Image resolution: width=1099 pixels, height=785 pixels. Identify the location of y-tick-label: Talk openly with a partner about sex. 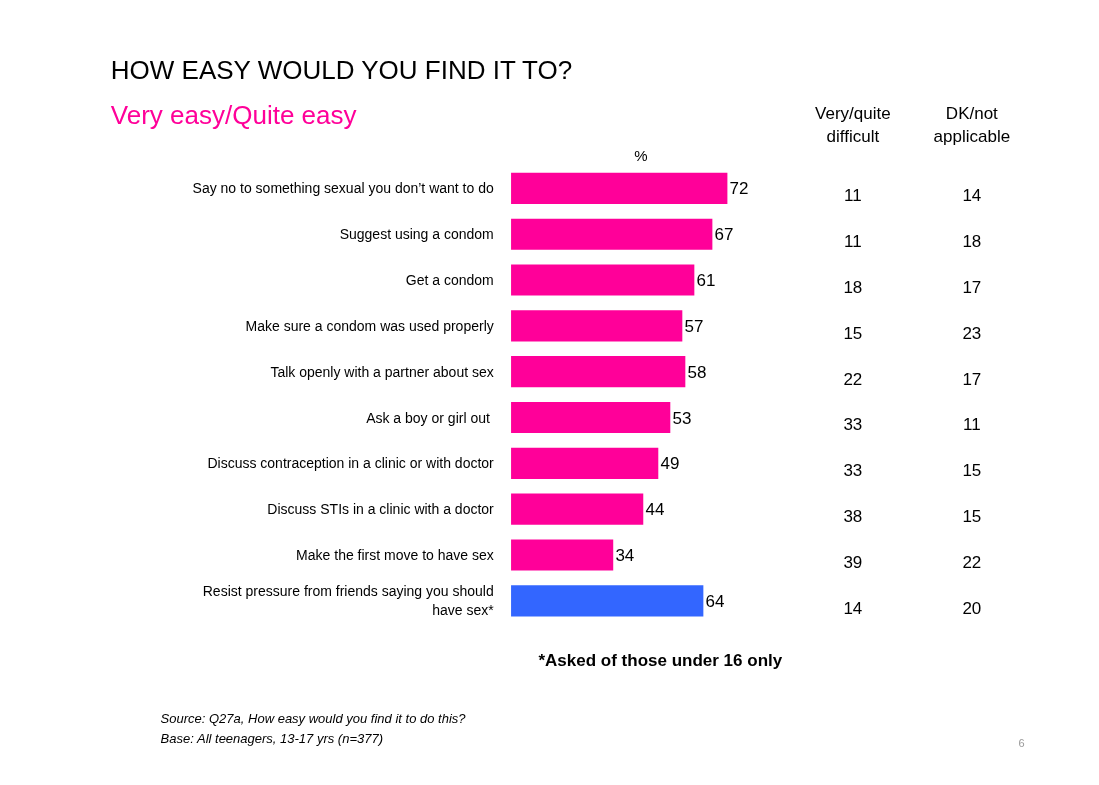
(382, 371).